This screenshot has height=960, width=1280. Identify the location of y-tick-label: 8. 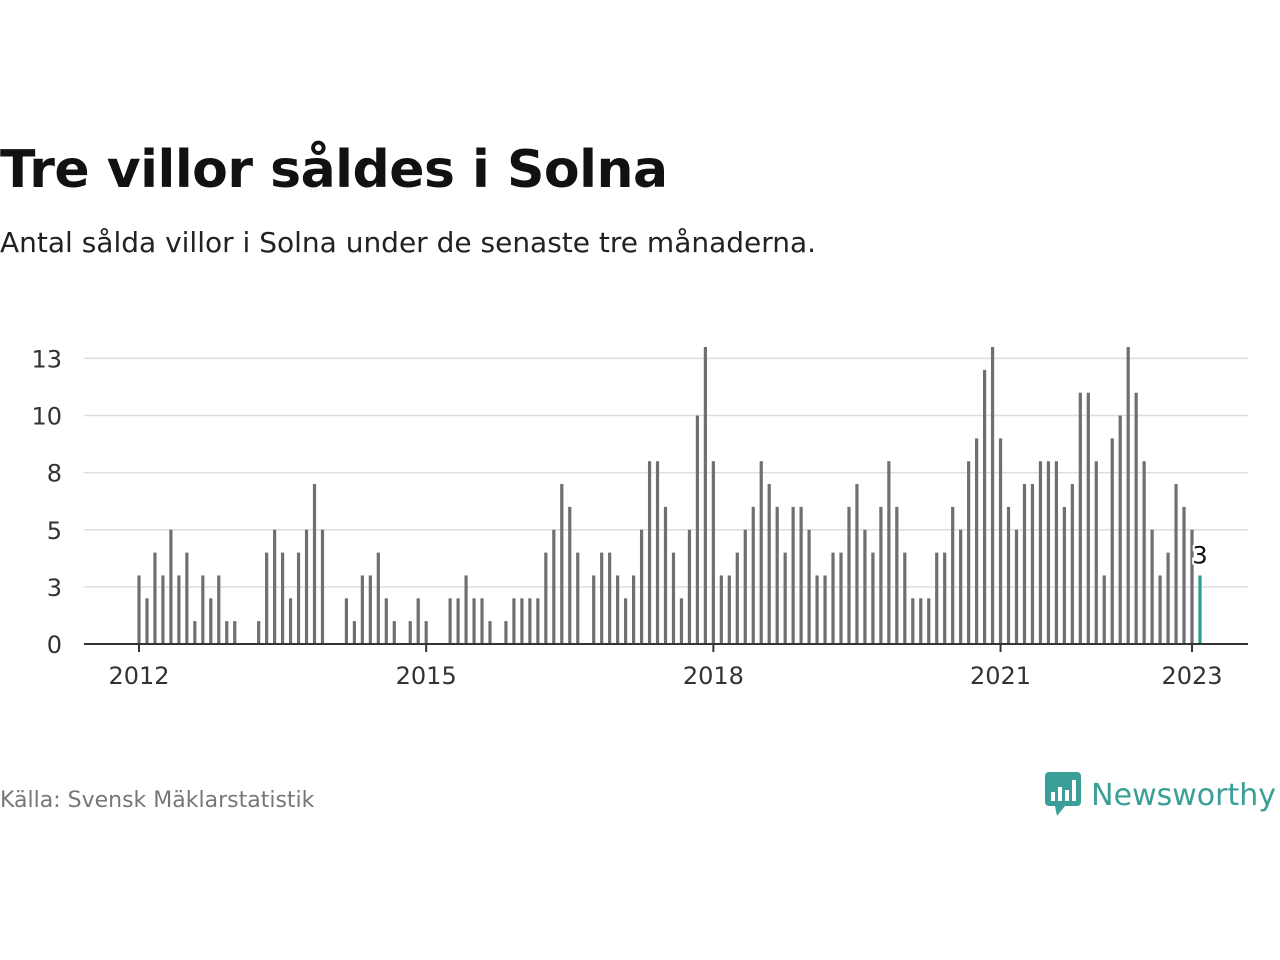
(54, 474).